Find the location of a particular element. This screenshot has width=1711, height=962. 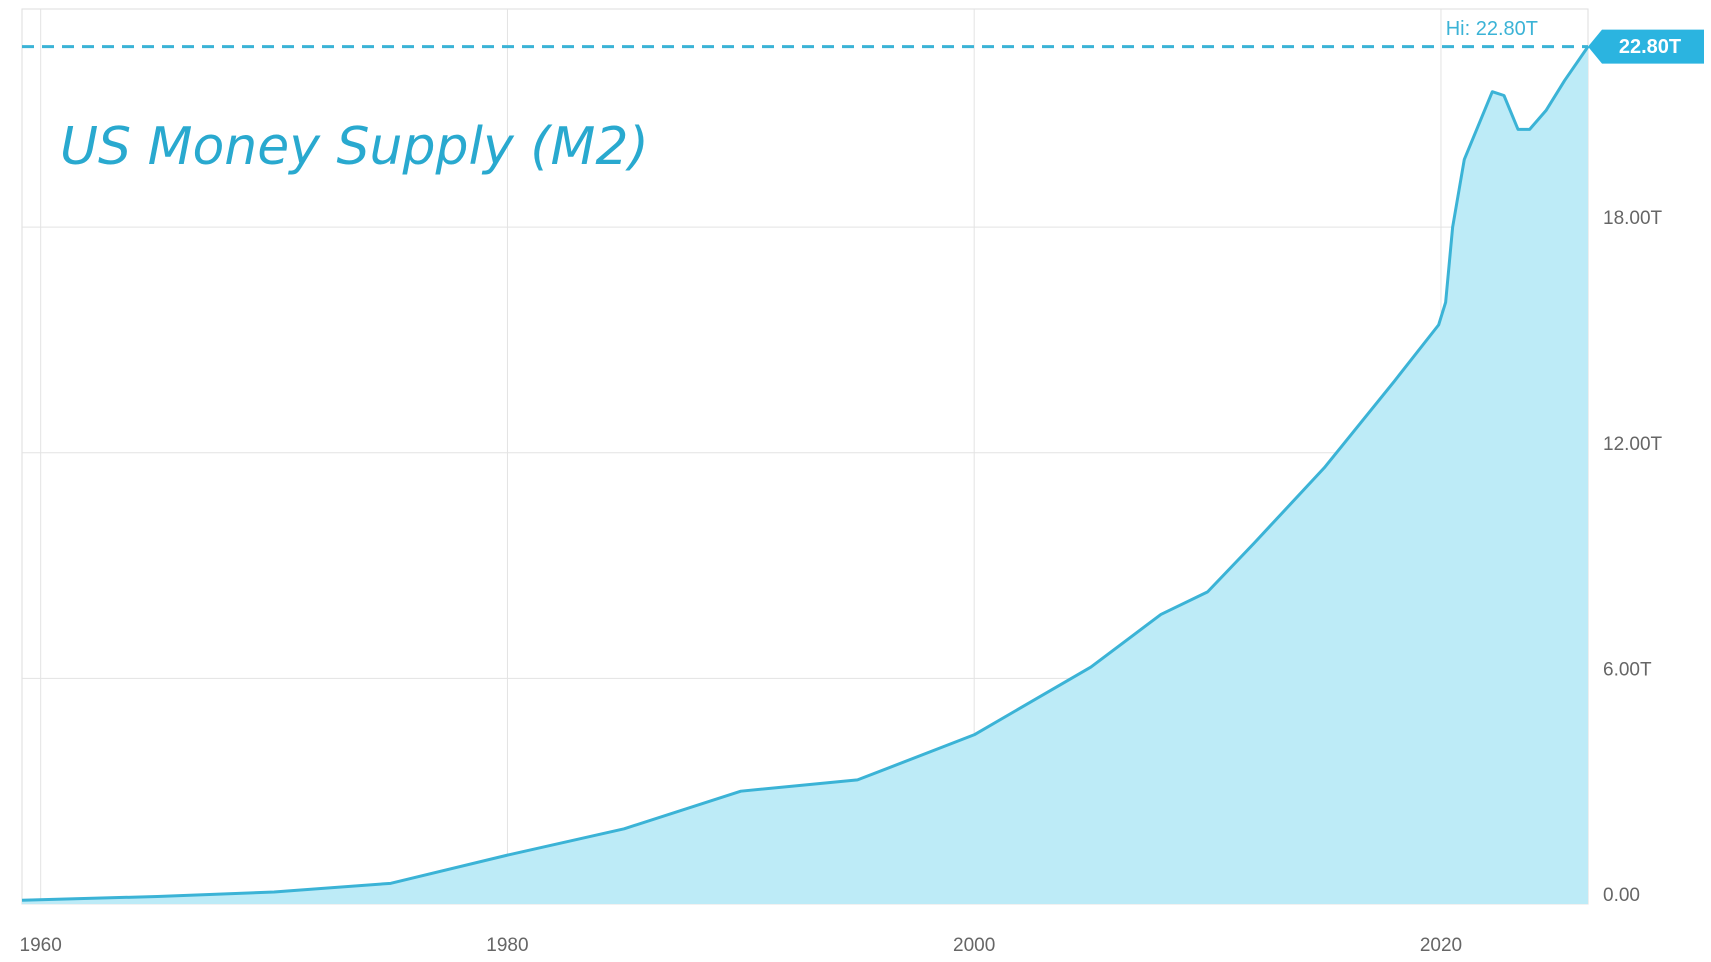

x-tick-label: 2020 is located at coordinates (1441, 945).